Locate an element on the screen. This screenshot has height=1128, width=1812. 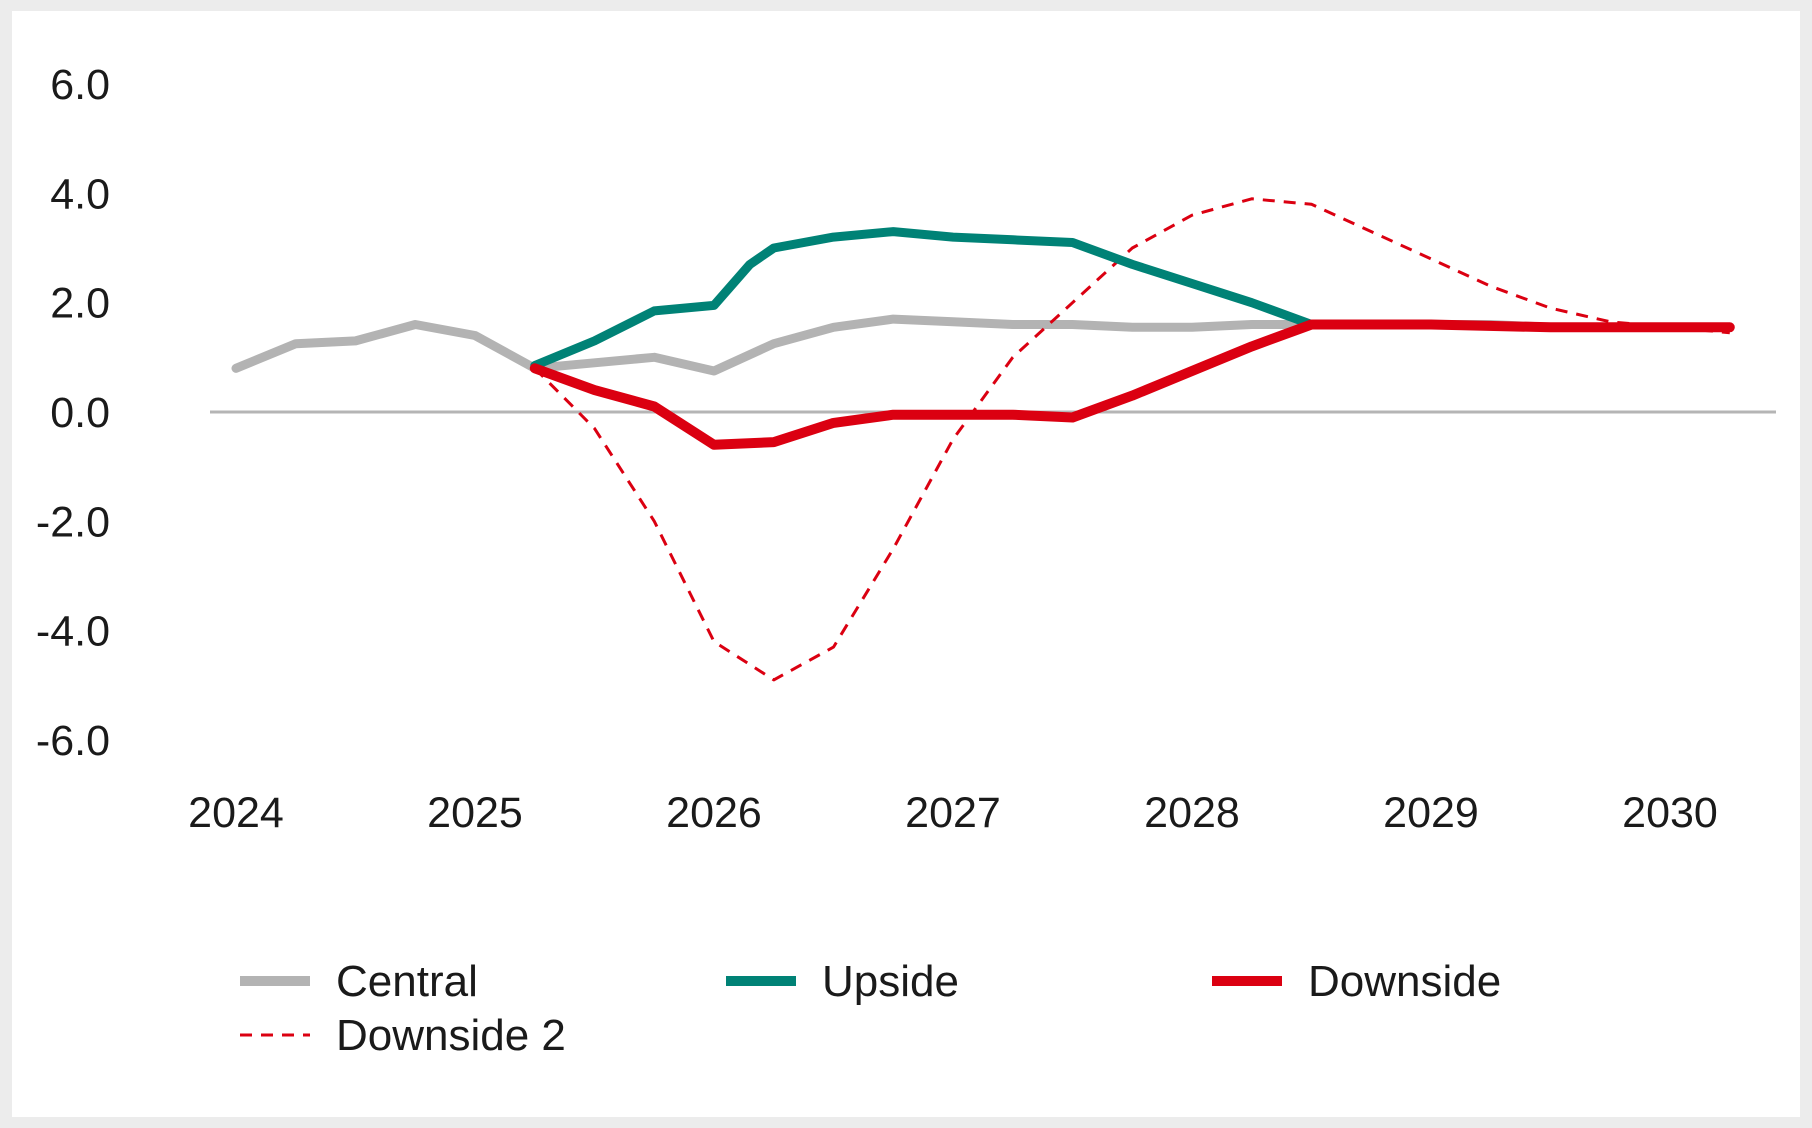
x-tick-label: 2024 is located at coordinates (236, 813).